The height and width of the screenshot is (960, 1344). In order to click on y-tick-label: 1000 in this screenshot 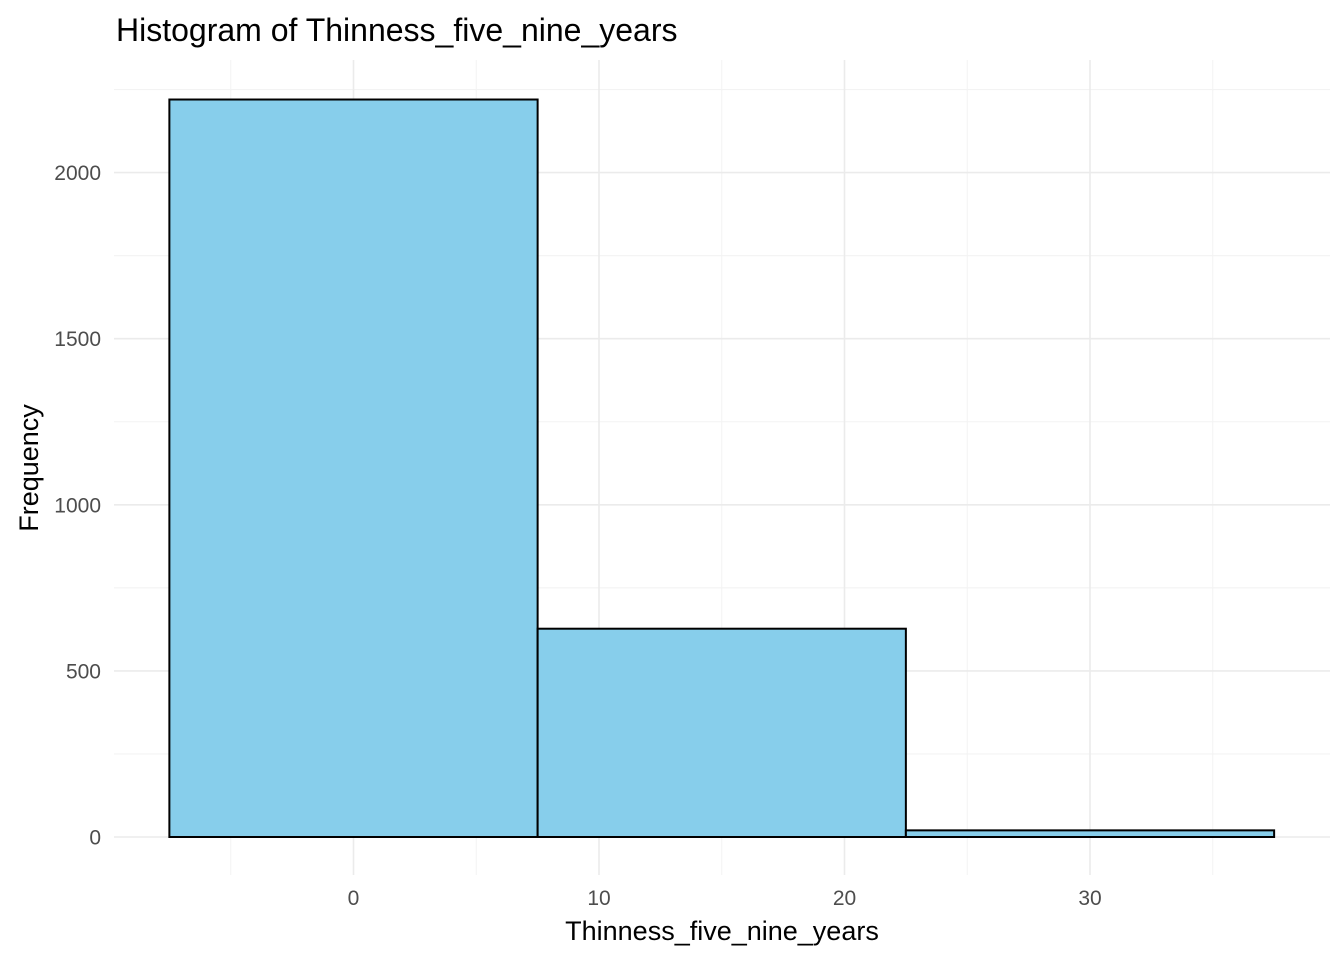, I will do `click(77, 505)`.